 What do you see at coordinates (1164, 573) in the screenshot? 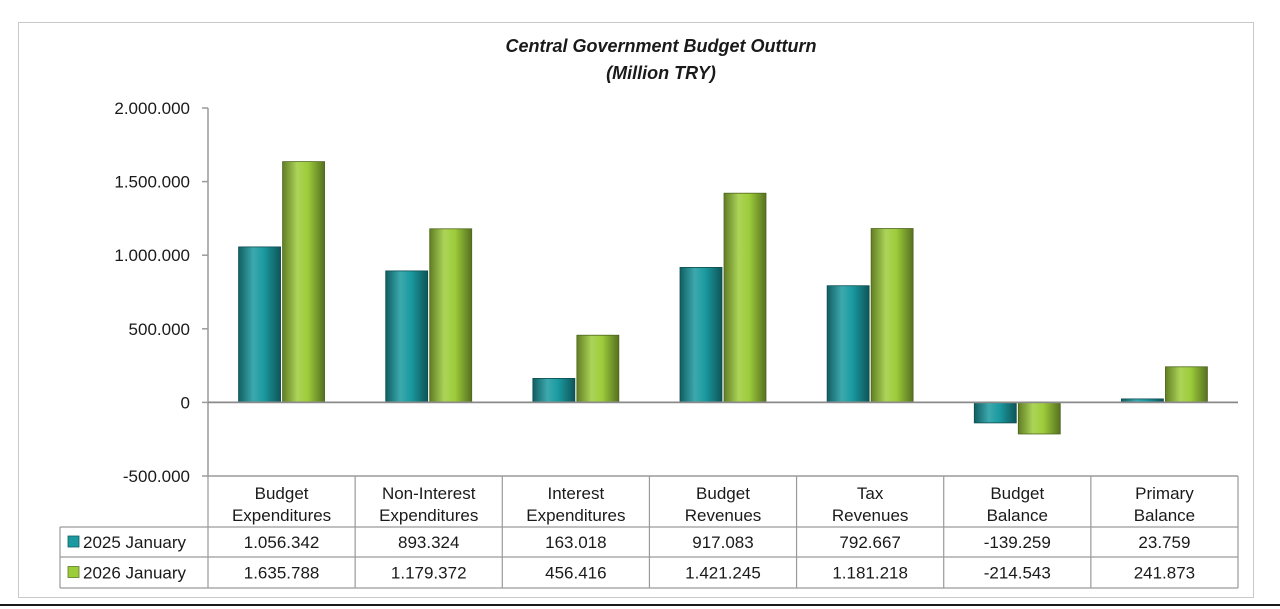
I see `data-label: 241.873` at bounding box center [1164, 573].